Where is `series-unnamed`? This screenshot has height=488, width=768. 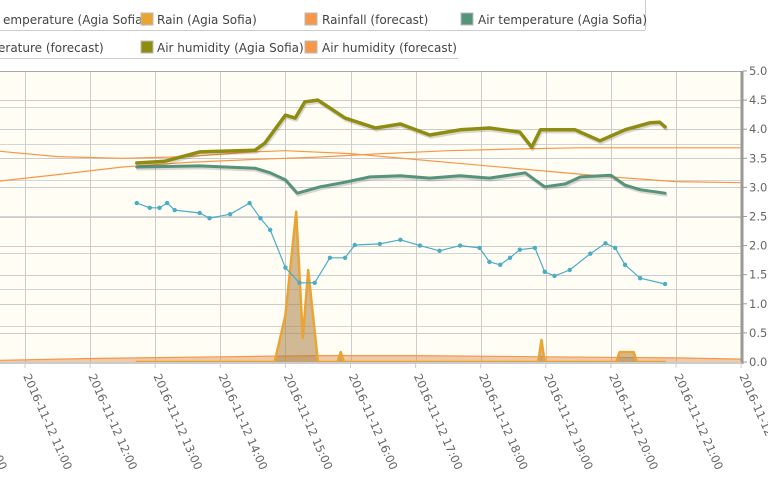
series-unnamed is located at coordinates (401, 243).